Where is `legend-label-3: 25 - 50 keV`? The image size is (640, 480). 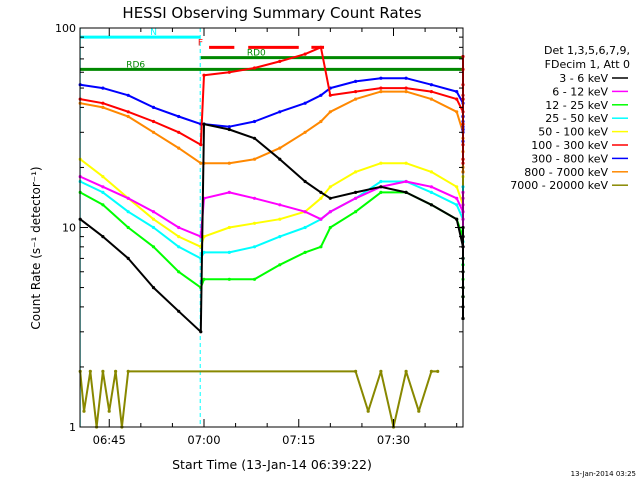 legend-label-3: 25 - 50 keV is located at coordinates (576, 118).